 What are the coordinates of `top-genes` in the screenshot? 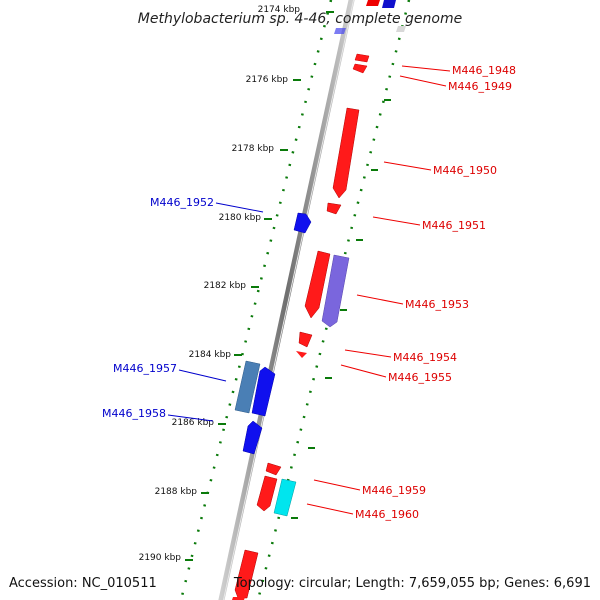 It's located at (370, 17).